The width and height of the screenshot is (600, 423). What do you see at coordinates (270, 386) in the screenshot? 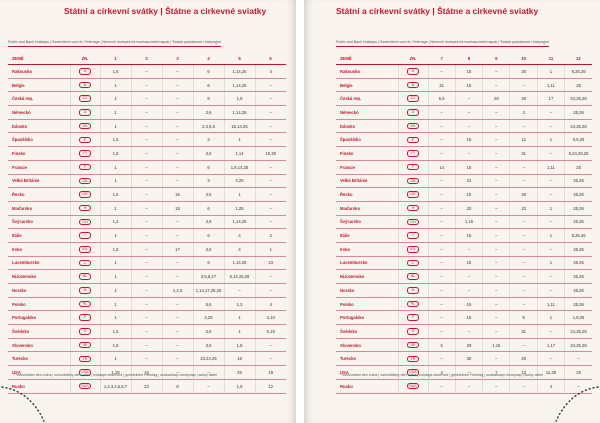
I see `holiday-days: 12` at bounding box center [270, 386].